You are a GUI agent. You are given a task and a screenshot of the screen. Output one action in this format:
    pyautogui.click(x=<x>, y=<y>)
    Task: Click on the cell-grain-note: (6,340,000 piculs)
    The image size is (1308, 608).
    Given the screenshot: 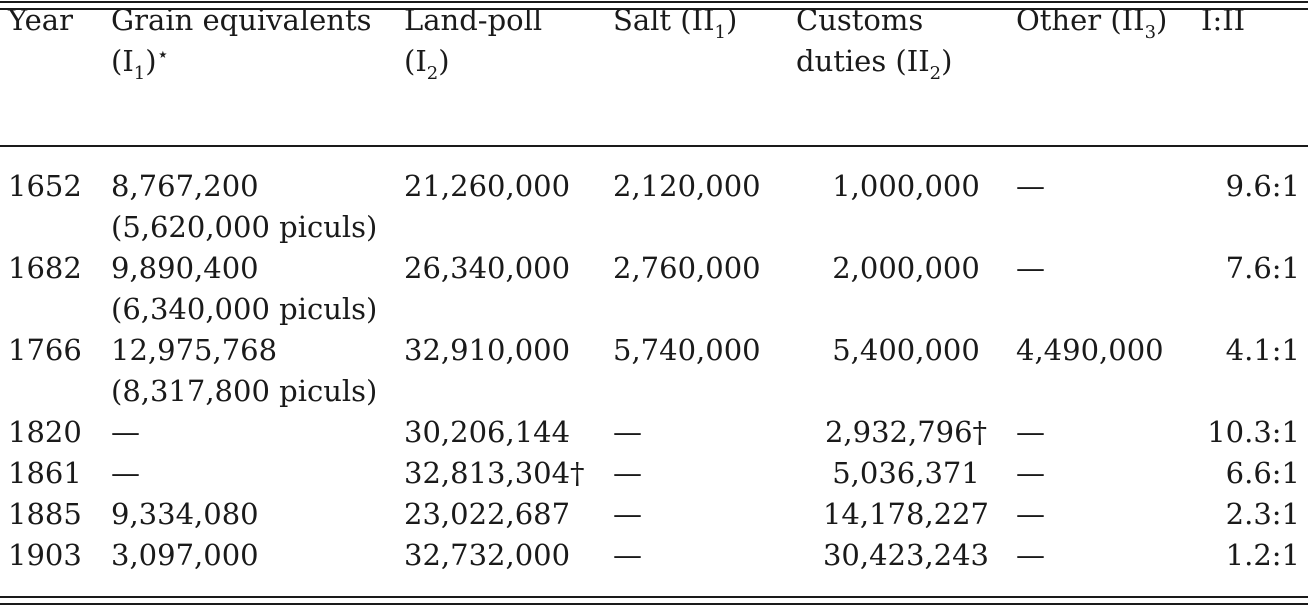 What is the action you would take?
    pyautogui.click(x=244, y=309)
    